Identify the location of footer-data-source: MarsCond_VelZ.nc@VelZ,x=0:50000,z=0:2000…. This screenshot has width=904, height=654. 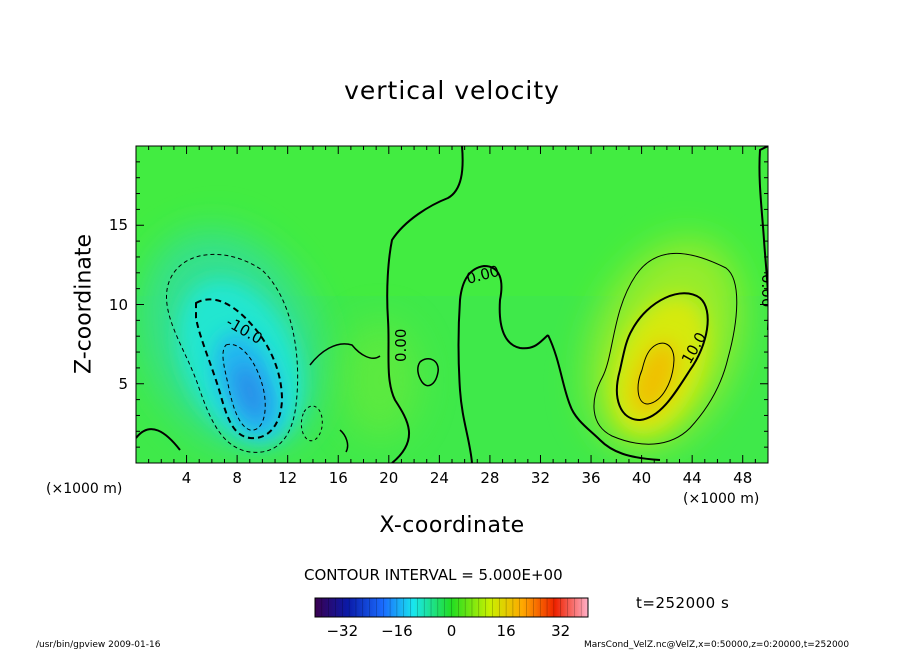
(717, 645).